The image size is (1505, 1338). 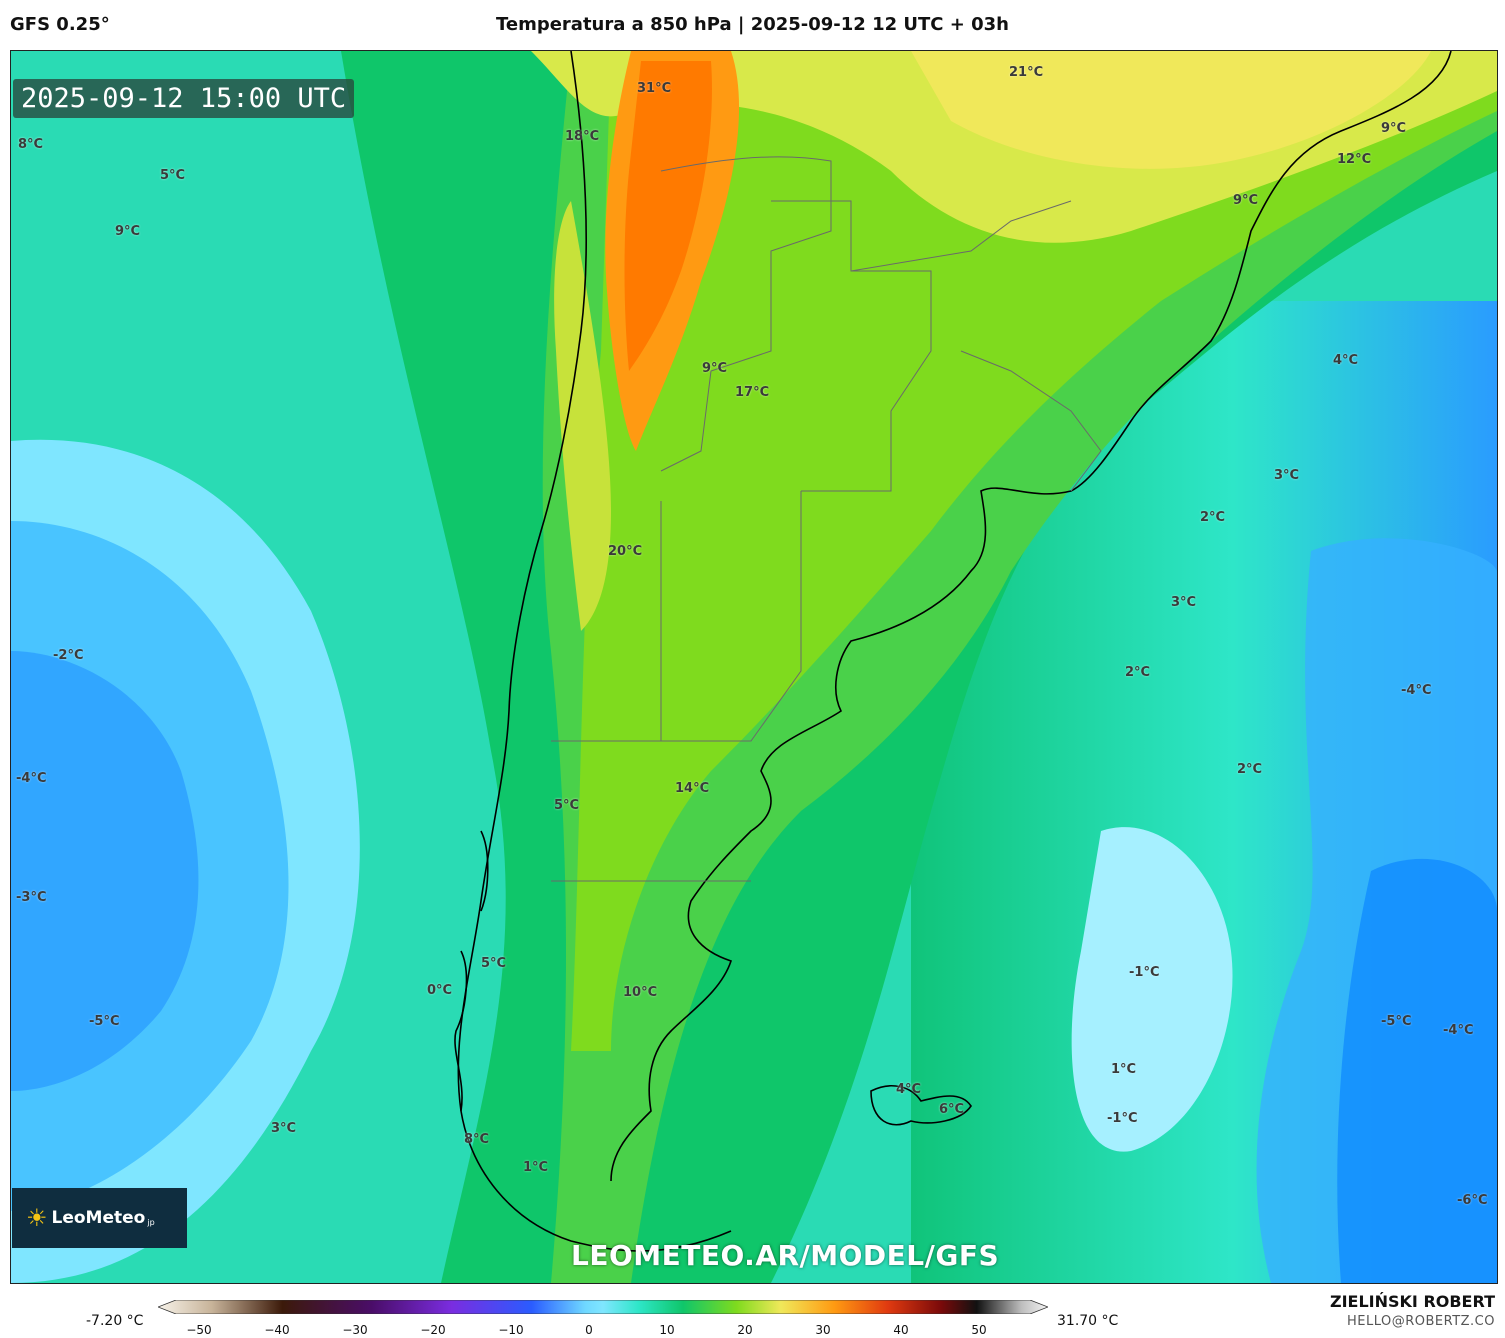 What do you see at coordinates (440, 990) in the screenshot?
I see `temperature-label: 0°C` at bounding box center [440, 990].